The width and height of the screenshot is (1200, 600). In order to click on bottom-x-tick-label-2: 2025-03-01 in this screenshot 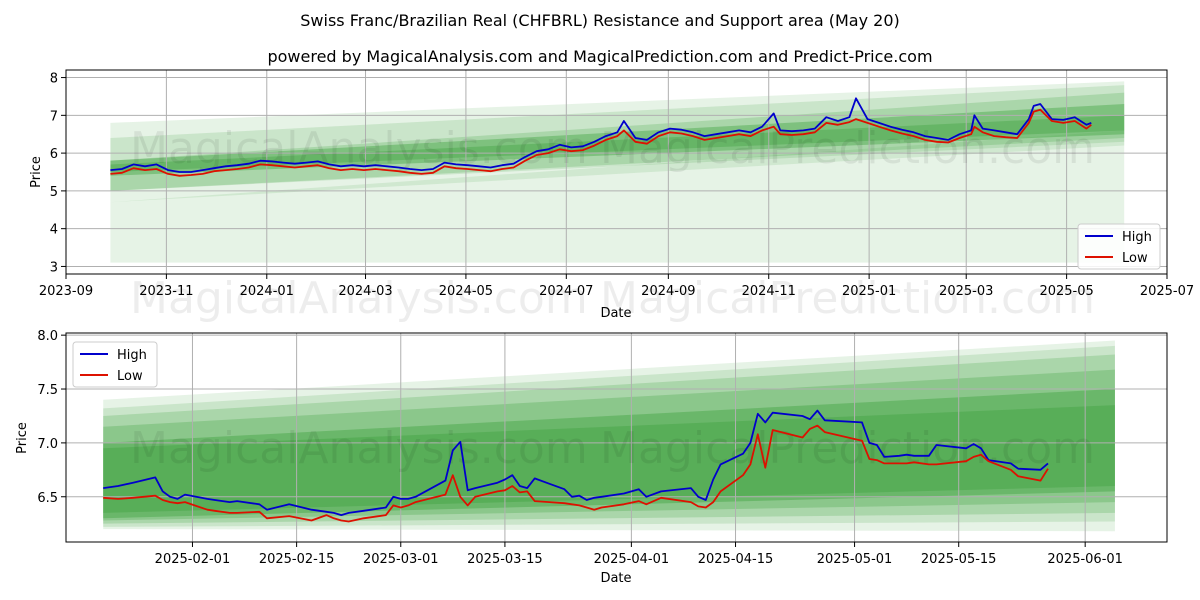, I will do `click(401, 559)`.